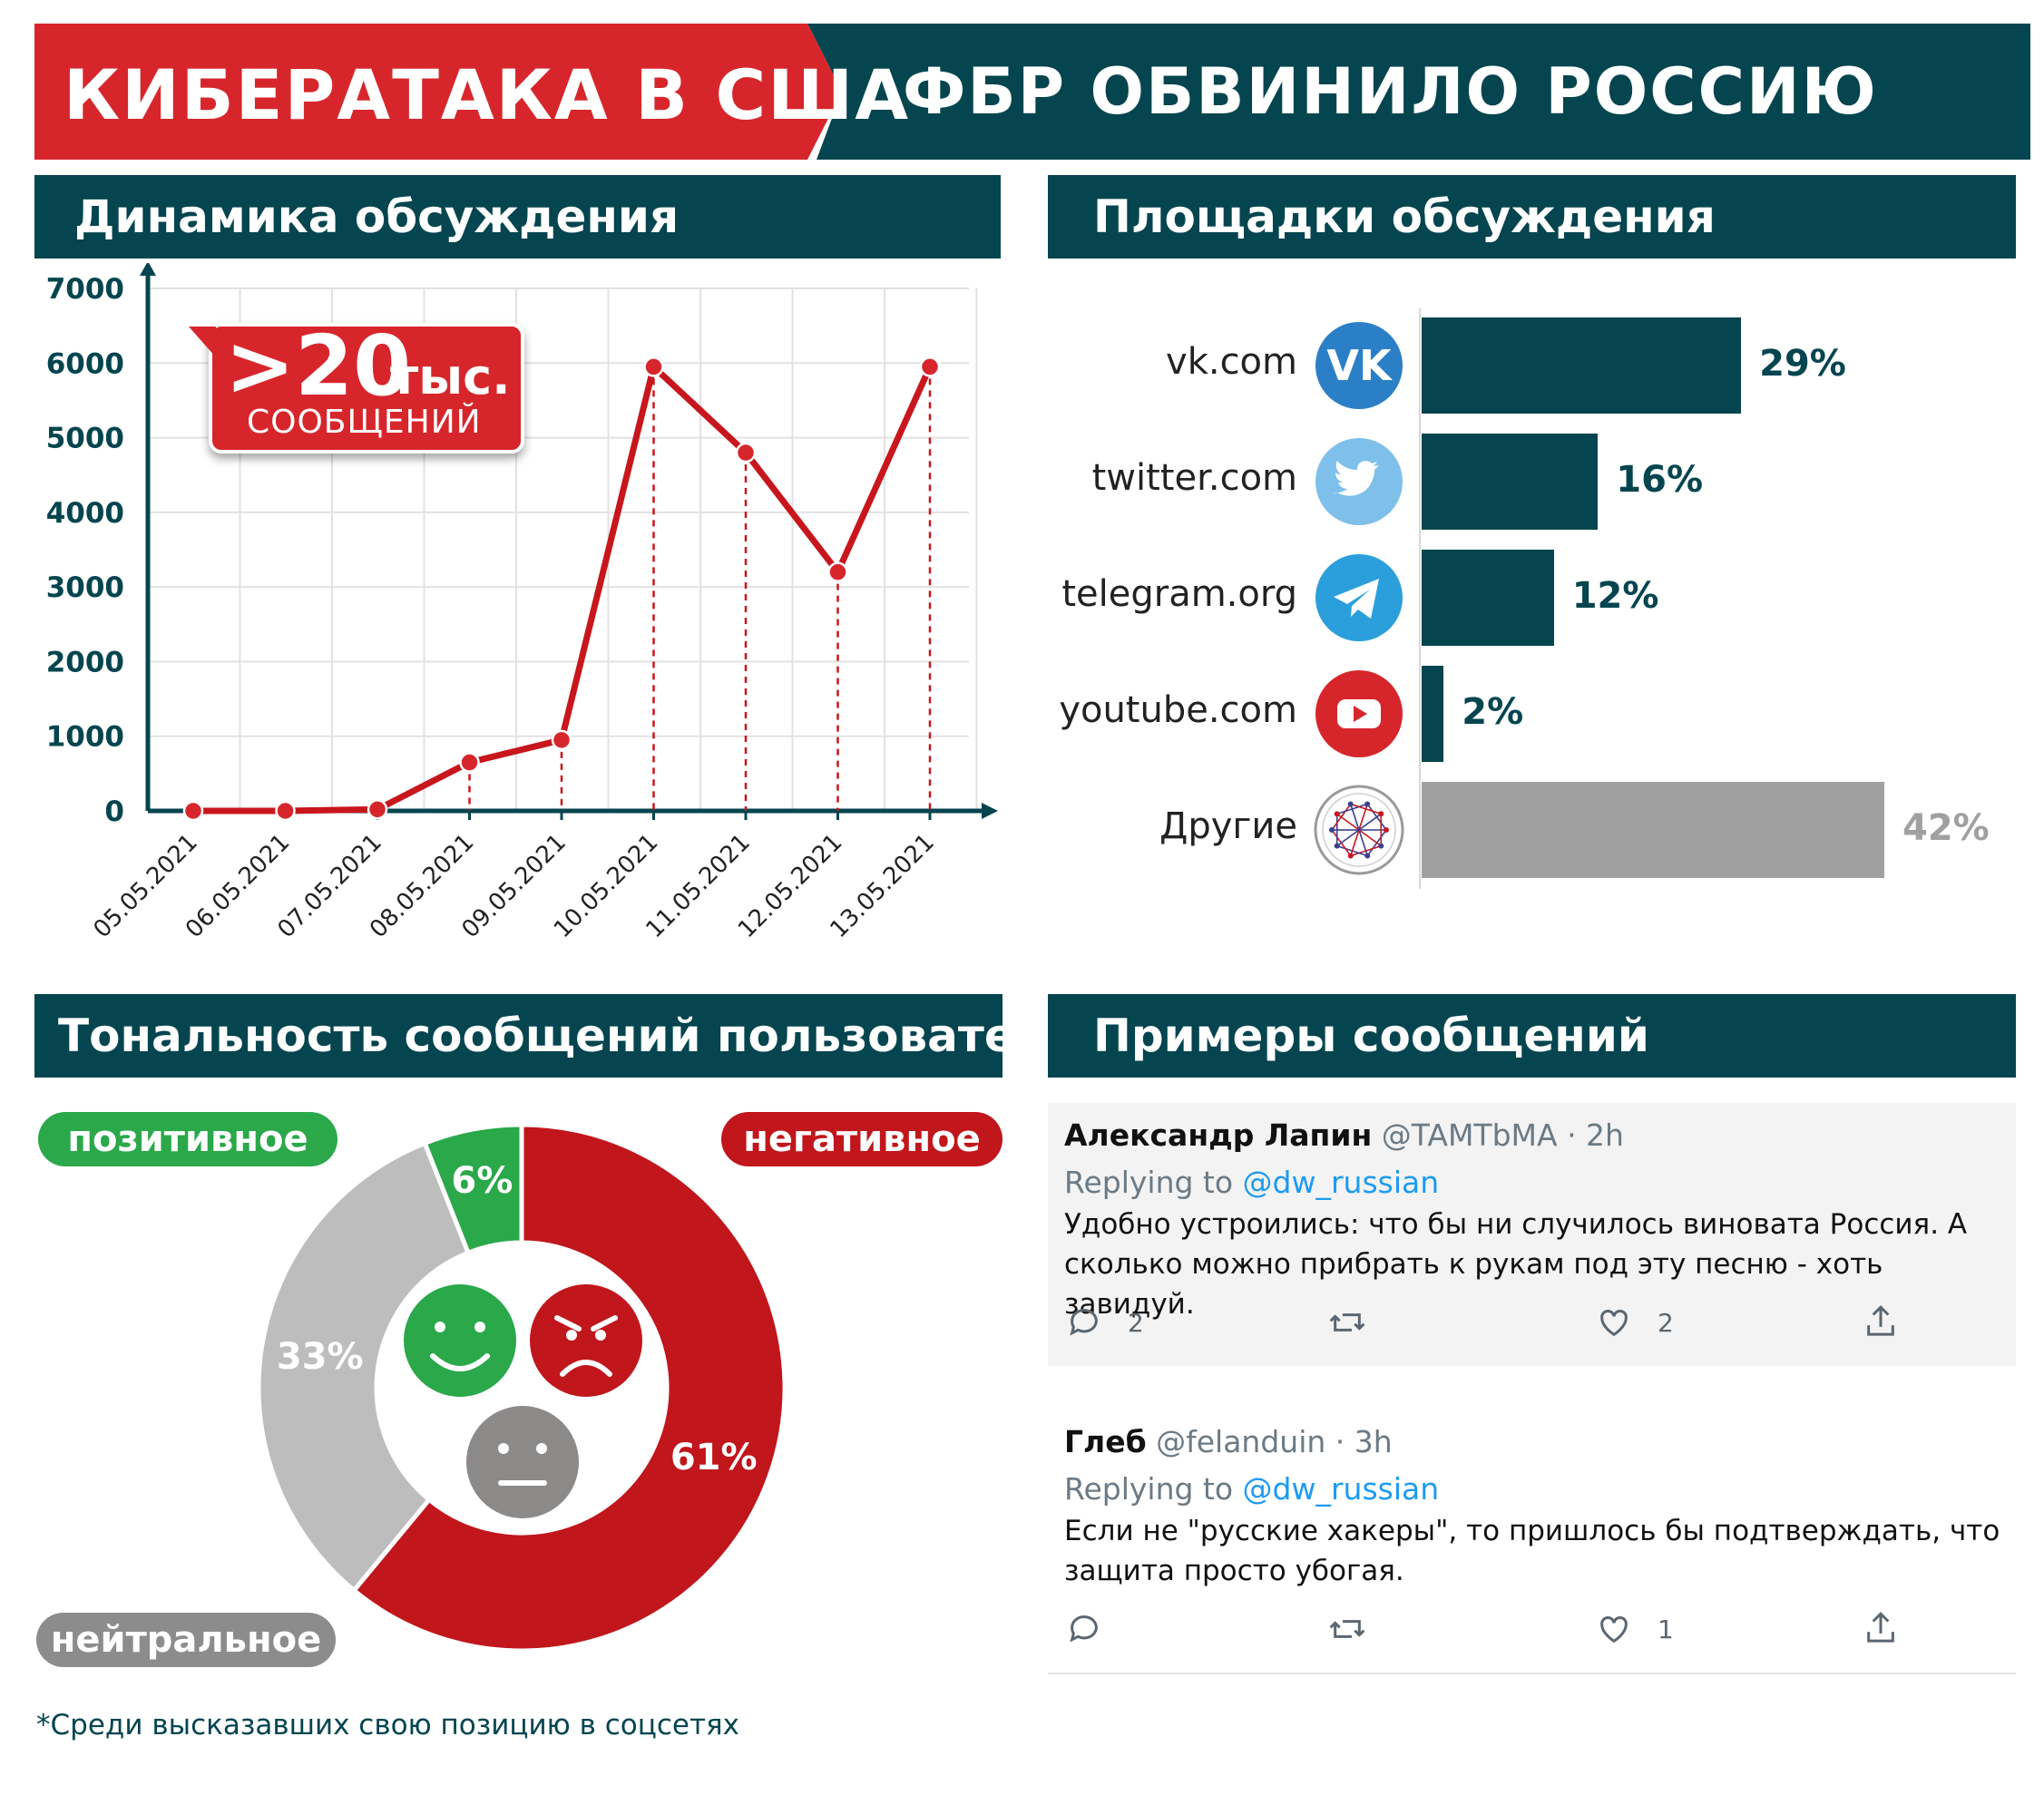  I want to click on tweet-header: Глеб @felanduin · 3h, so click(1228, 1441).